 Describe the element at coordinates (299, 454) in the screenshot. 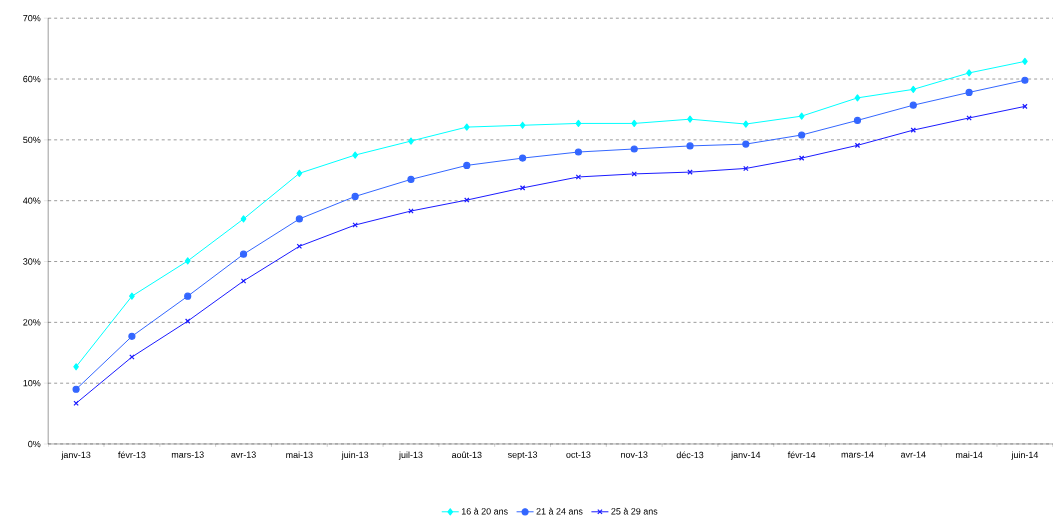

I see `x-tick-label: mai-13` at that location.